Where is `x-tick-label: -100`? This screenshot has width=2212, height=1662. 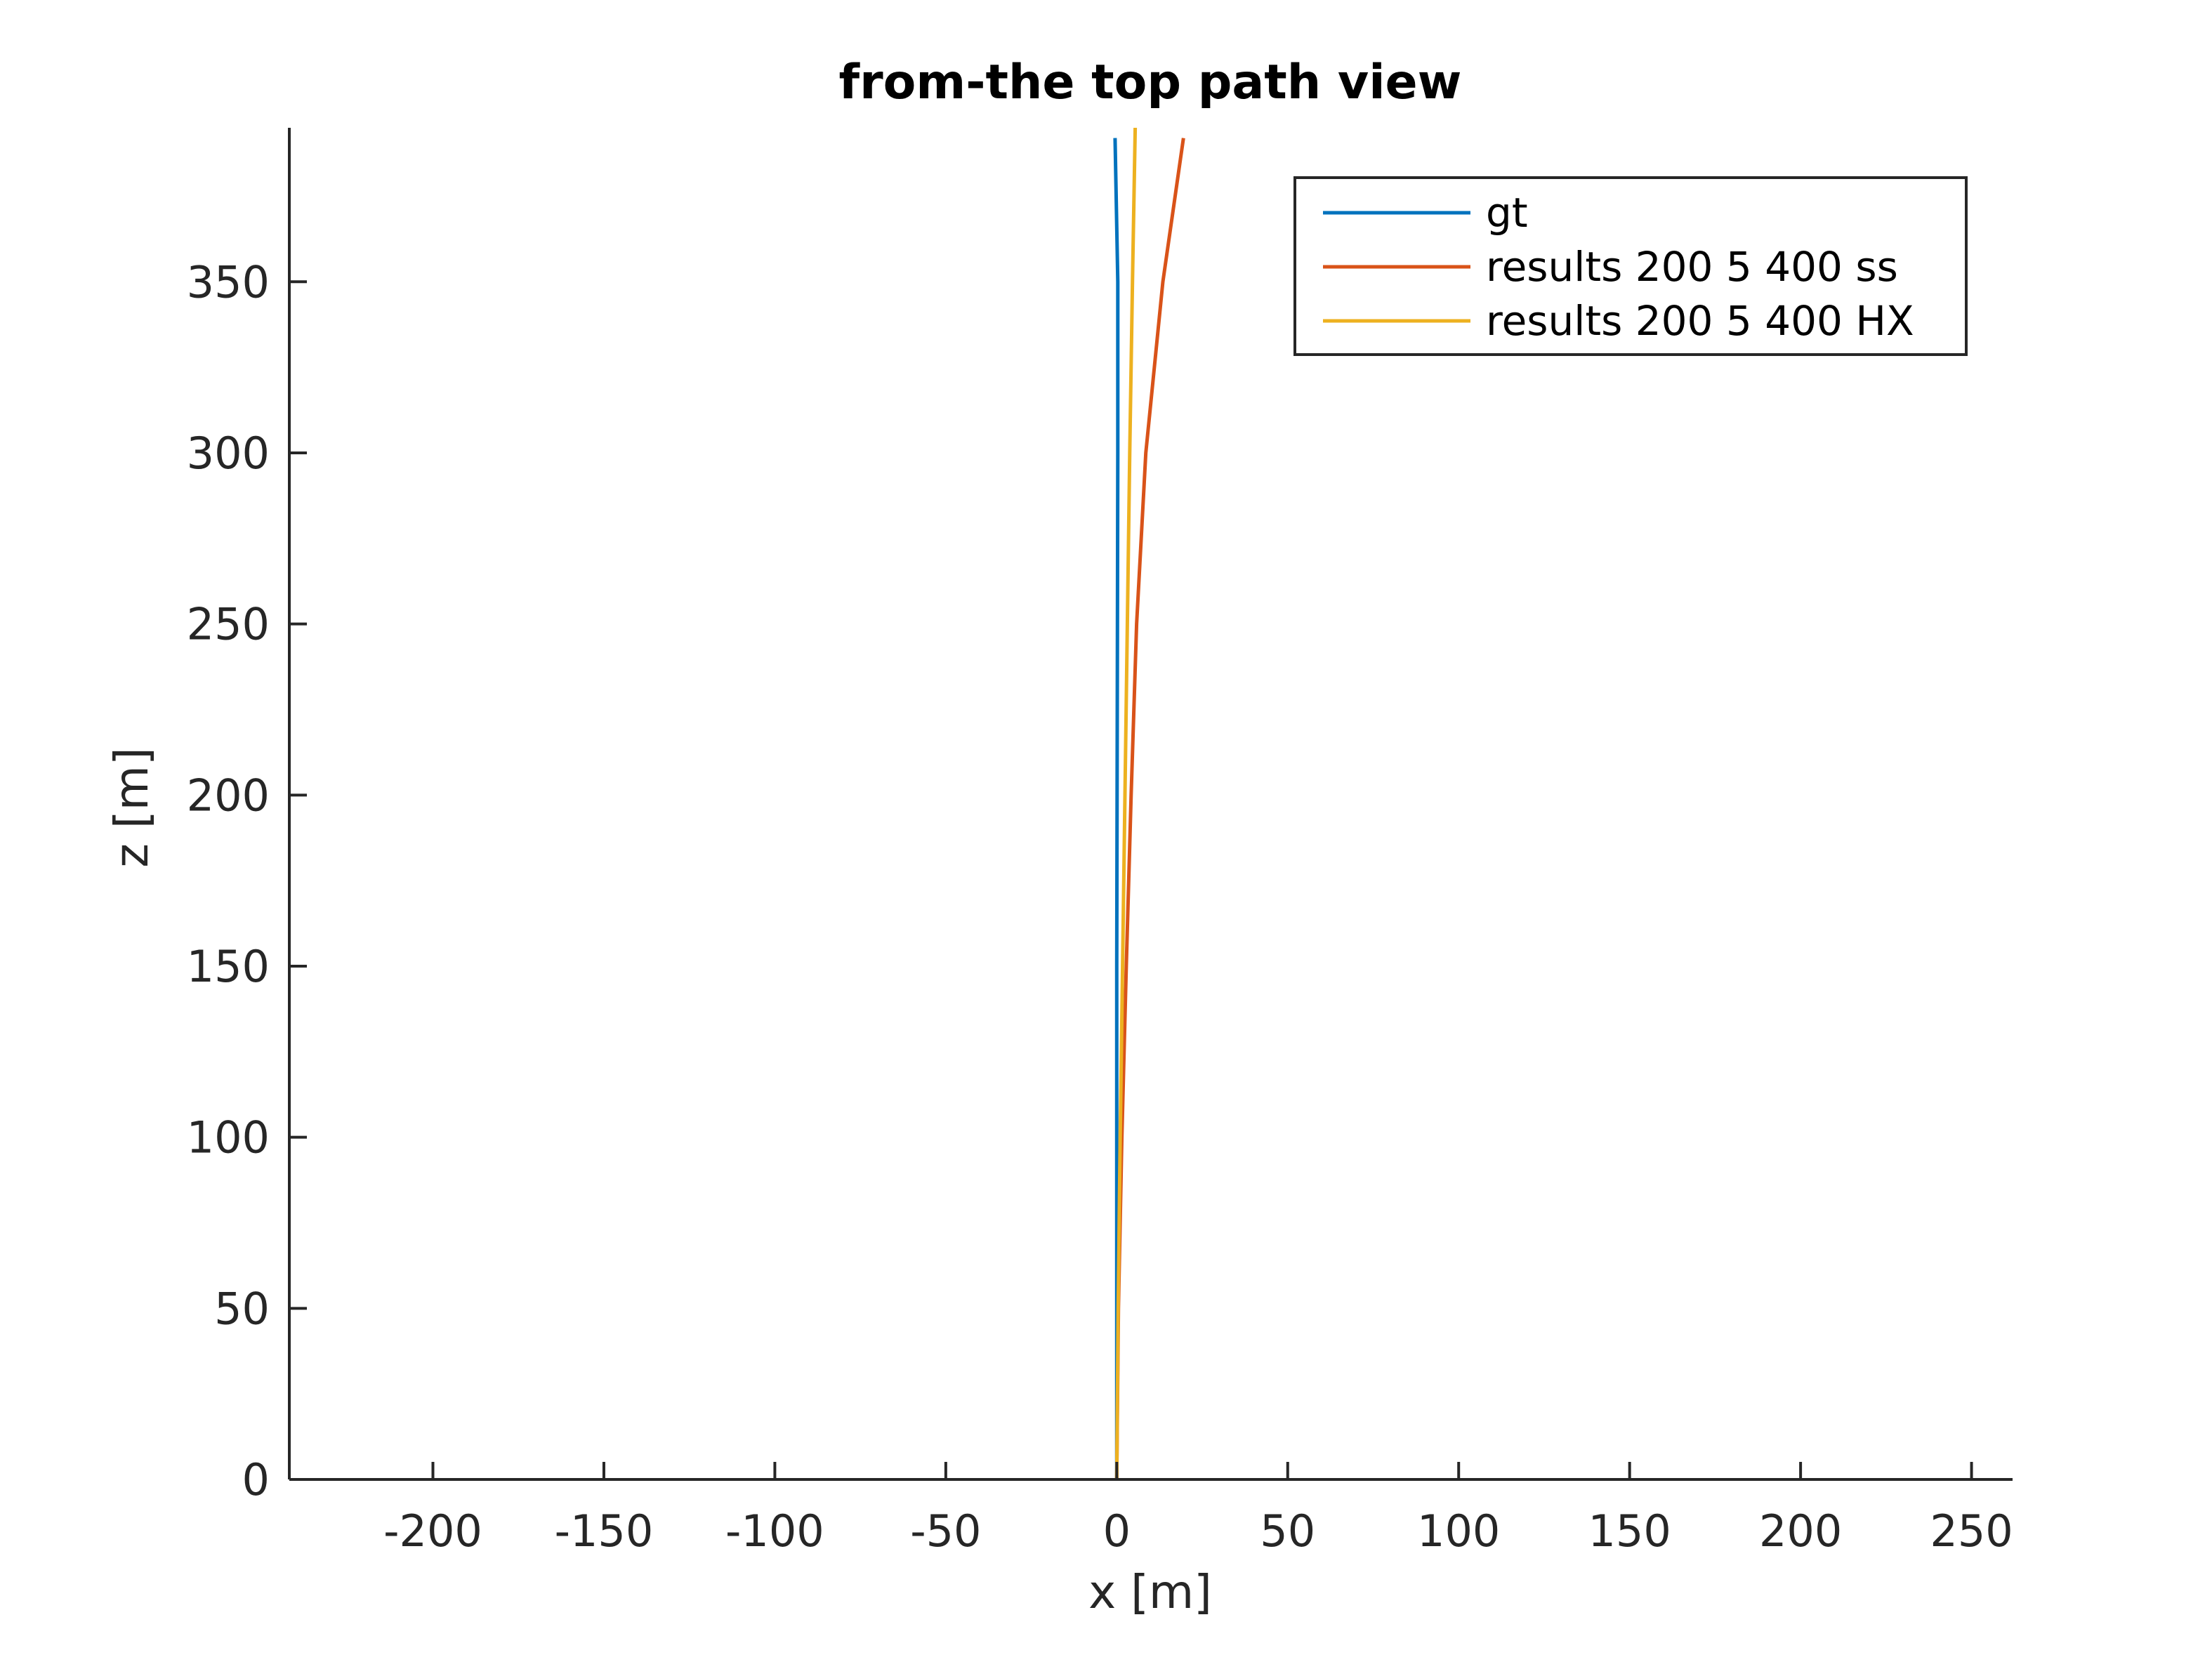
x-tick-label: -100 is located at coordinates (775, 1531).